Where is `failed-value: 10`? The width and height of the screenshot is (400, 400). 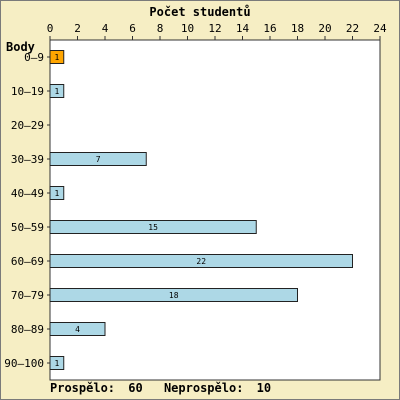 failed-value: 10 is located at coordinates (264, 388).